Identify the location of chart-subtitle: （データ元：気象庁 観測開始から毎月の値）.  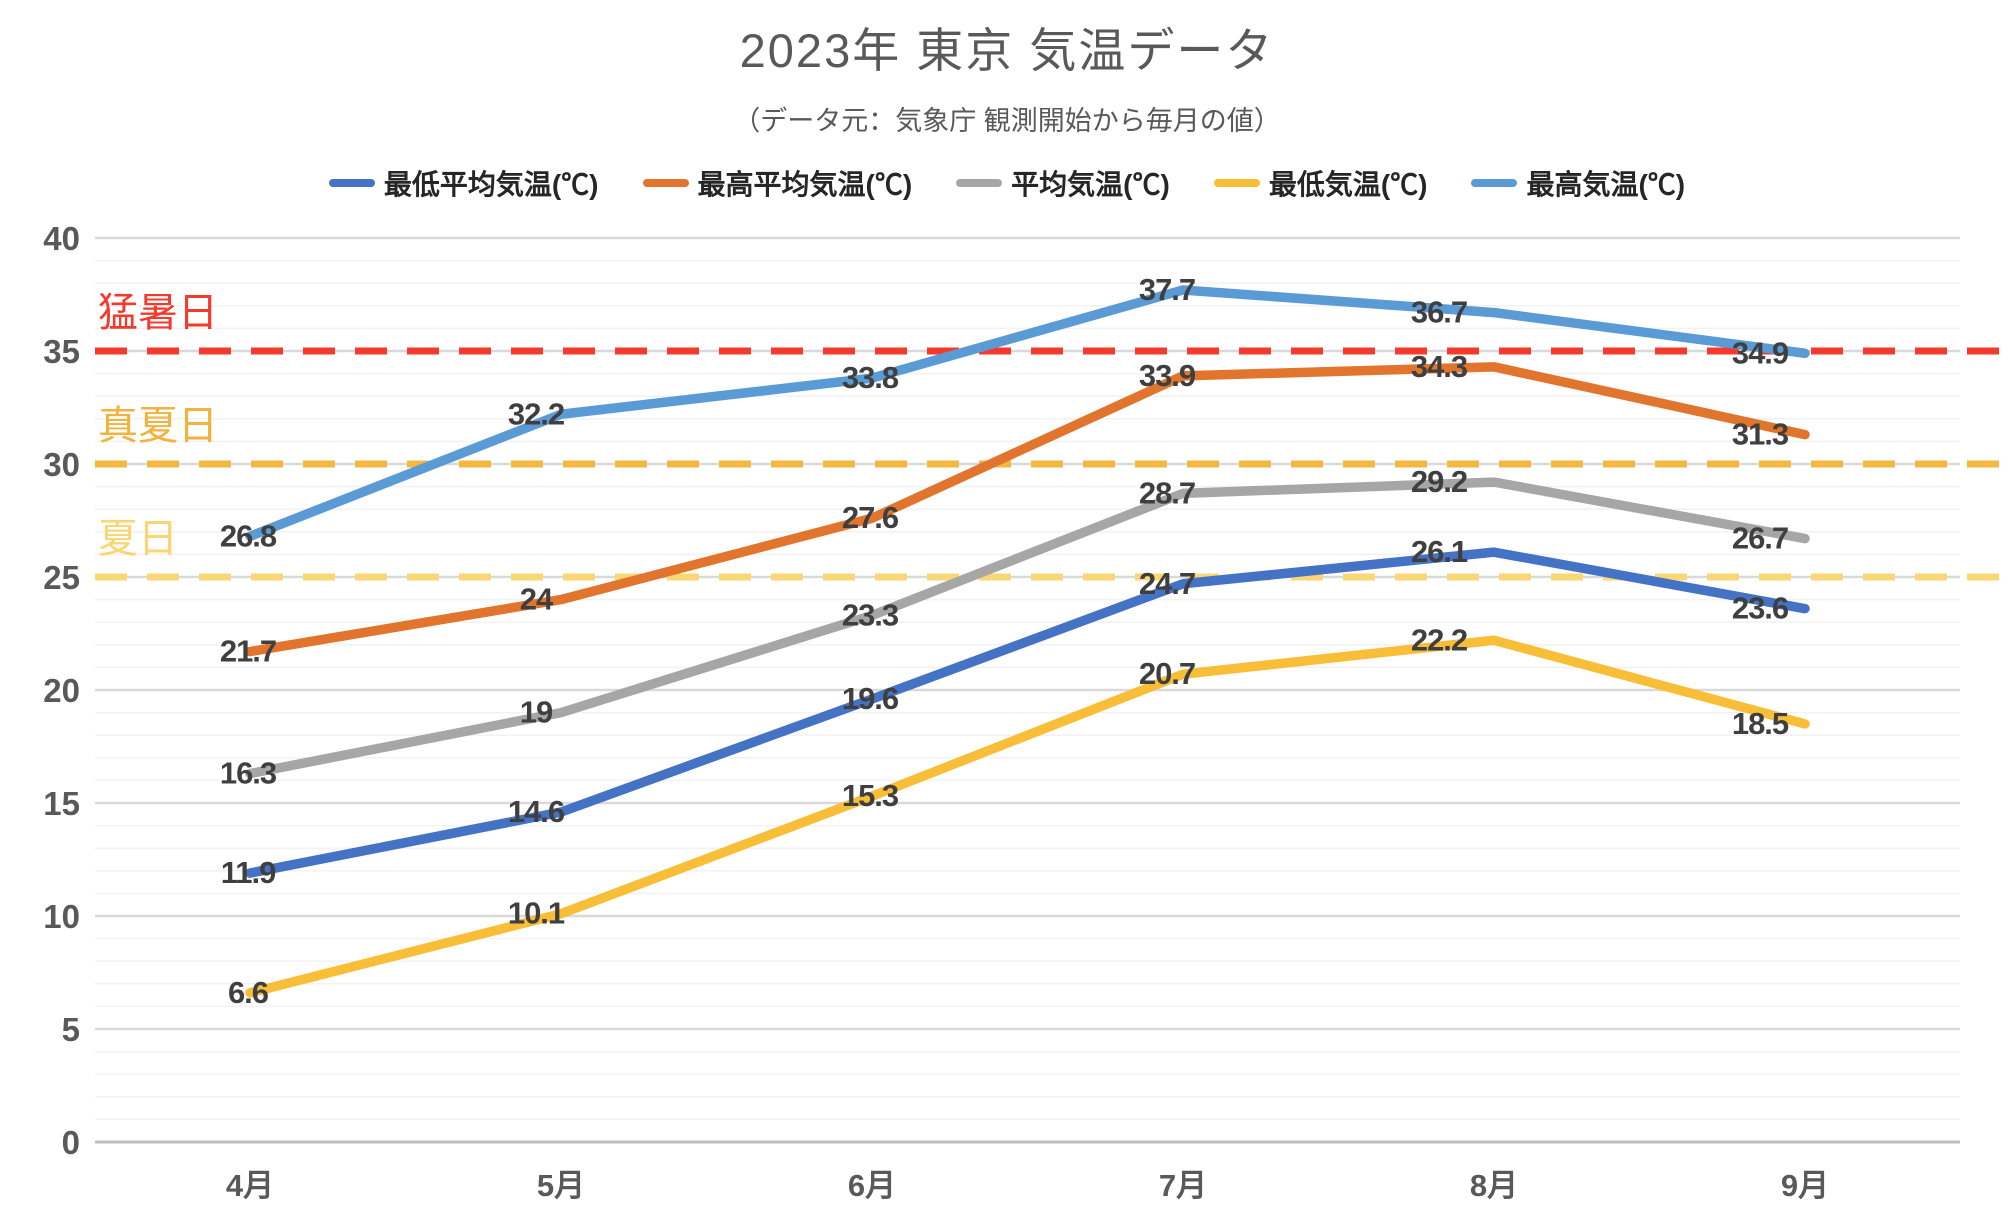
(1007, 121).